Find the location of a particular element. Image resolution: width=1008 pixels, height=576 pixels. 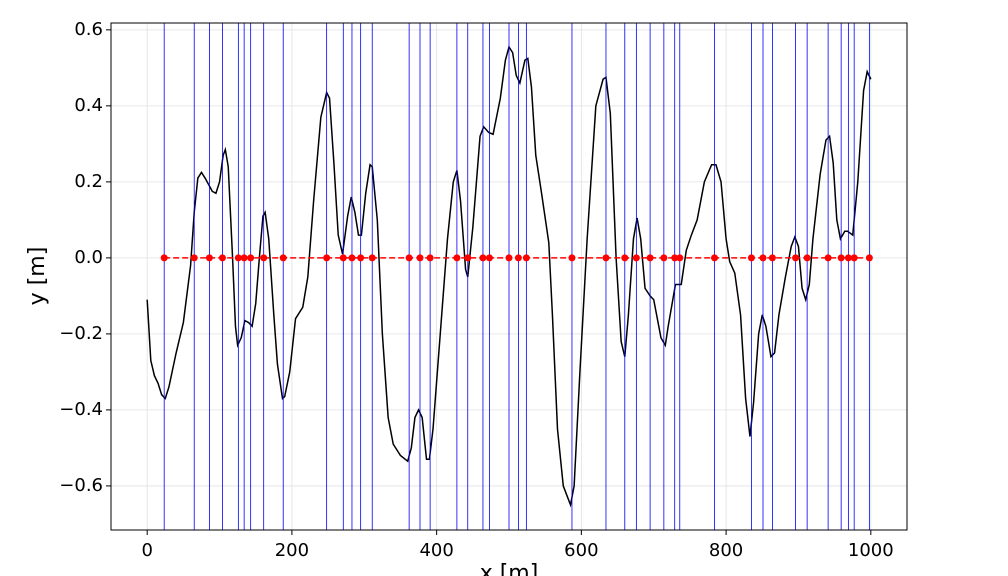

x-tick-label: 200 is located at coordinates (292, 550).